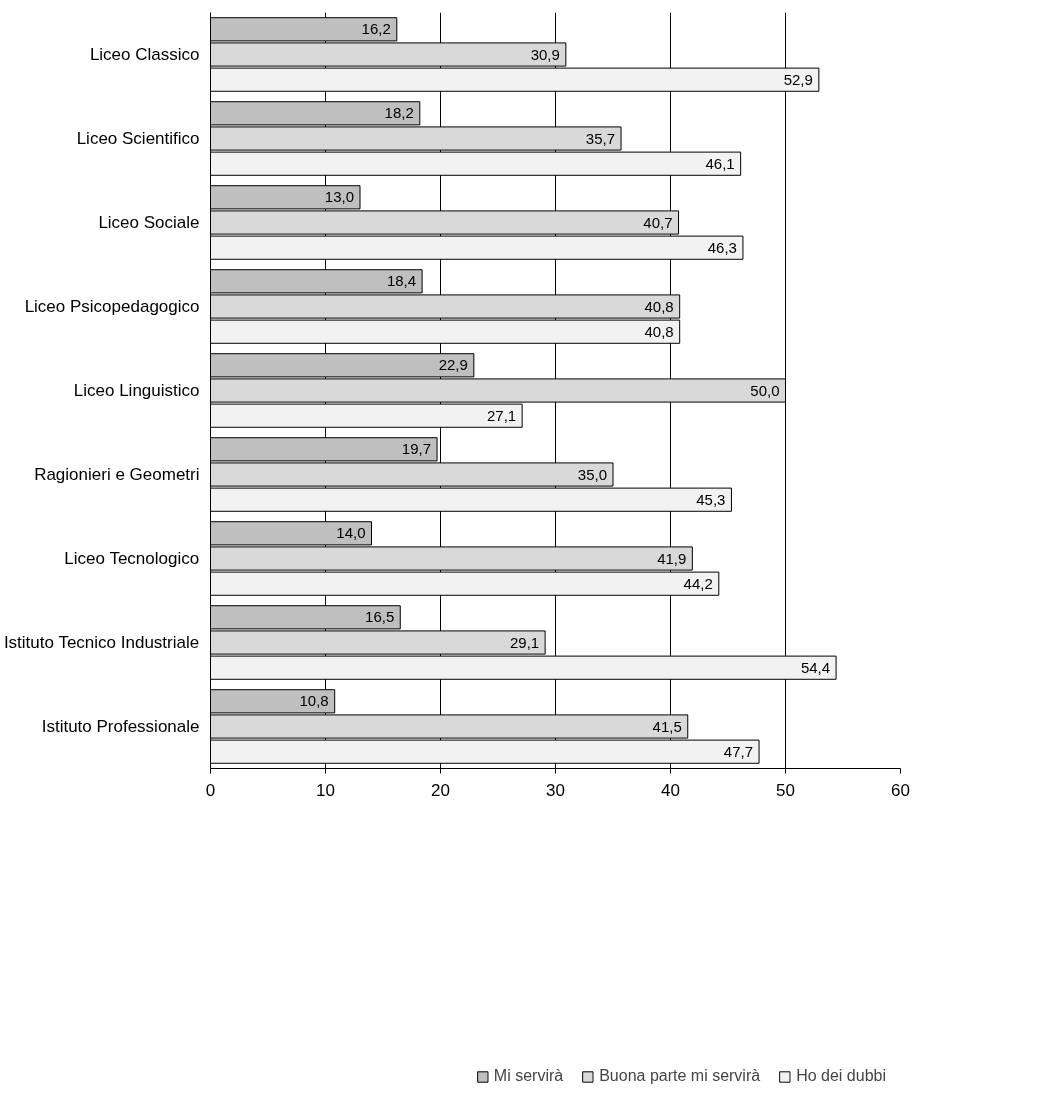  What do you see at coordinates (738, 751) in the screenshot?
I see `data-label: 47,7` at bounding box center [738, 751].